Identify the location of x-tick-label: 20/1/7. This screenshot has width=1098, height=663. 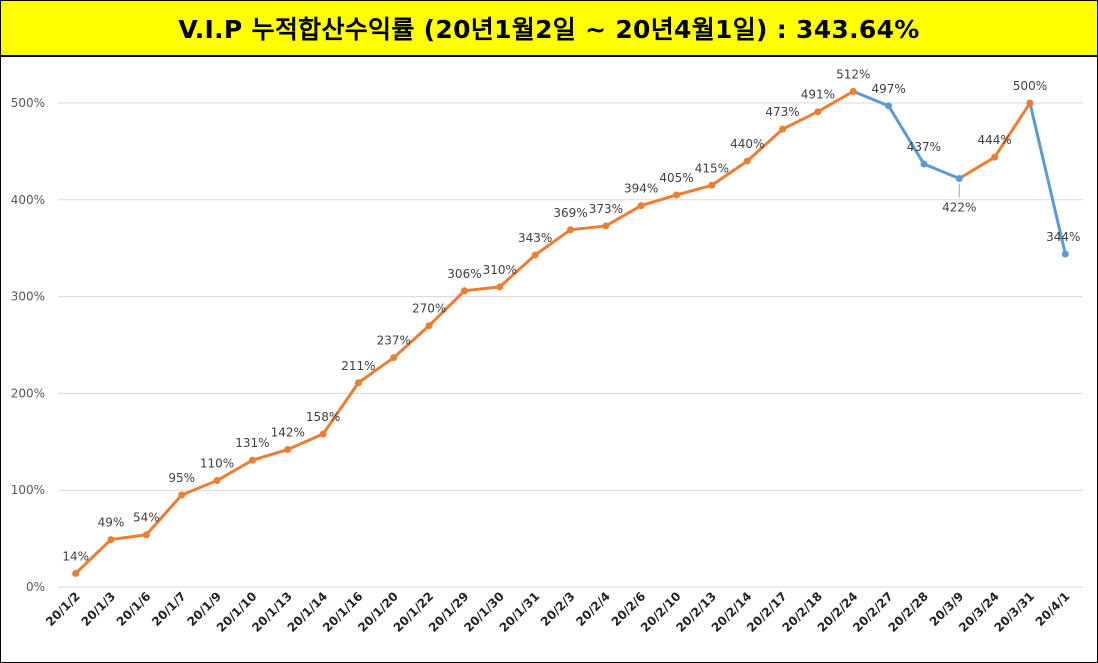
(169, 609).